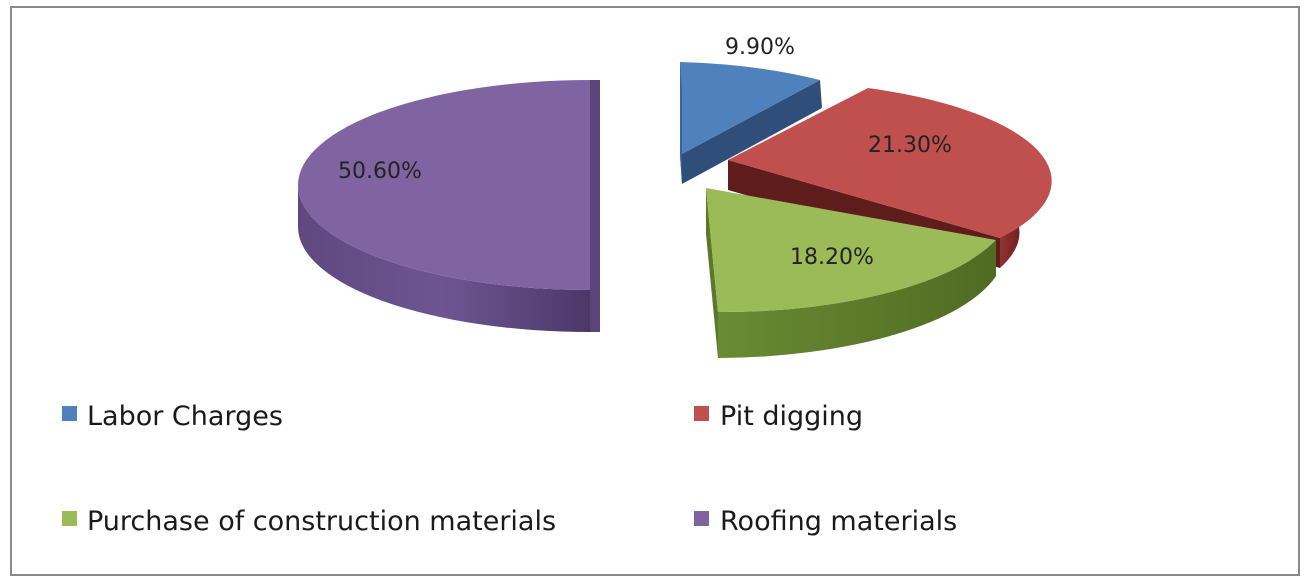  I want to click on slice-labor-charges-side, so click(751, 132).